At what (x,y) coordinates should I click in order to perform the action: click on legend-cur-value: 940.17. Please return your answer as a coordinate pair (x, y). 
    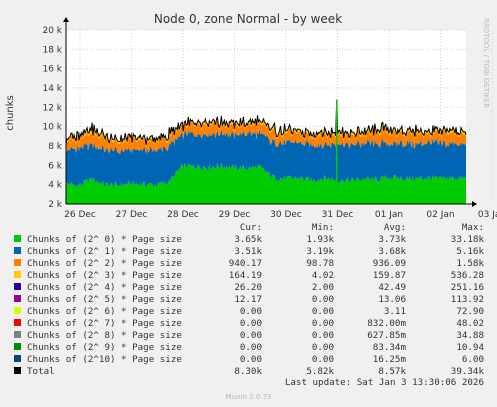
    Looking at the image, I should click on (245, 263).